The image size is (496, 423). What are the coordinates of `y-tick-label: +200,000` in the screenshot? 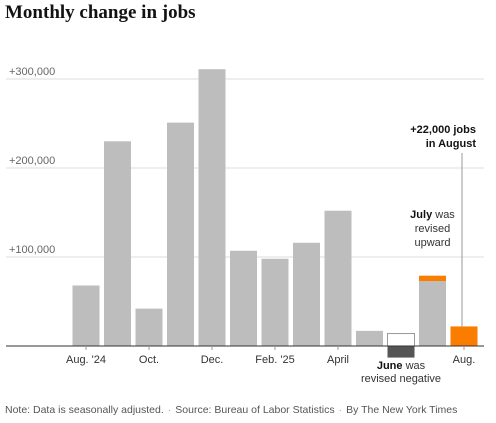 It's located at (32, 161).